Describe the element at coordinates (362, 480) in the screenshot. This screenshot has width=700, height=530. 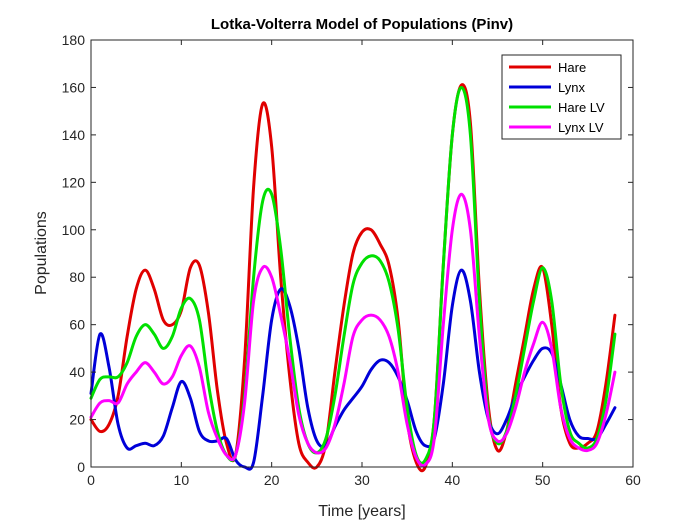
I see `x-tick-label: 30` at that location.